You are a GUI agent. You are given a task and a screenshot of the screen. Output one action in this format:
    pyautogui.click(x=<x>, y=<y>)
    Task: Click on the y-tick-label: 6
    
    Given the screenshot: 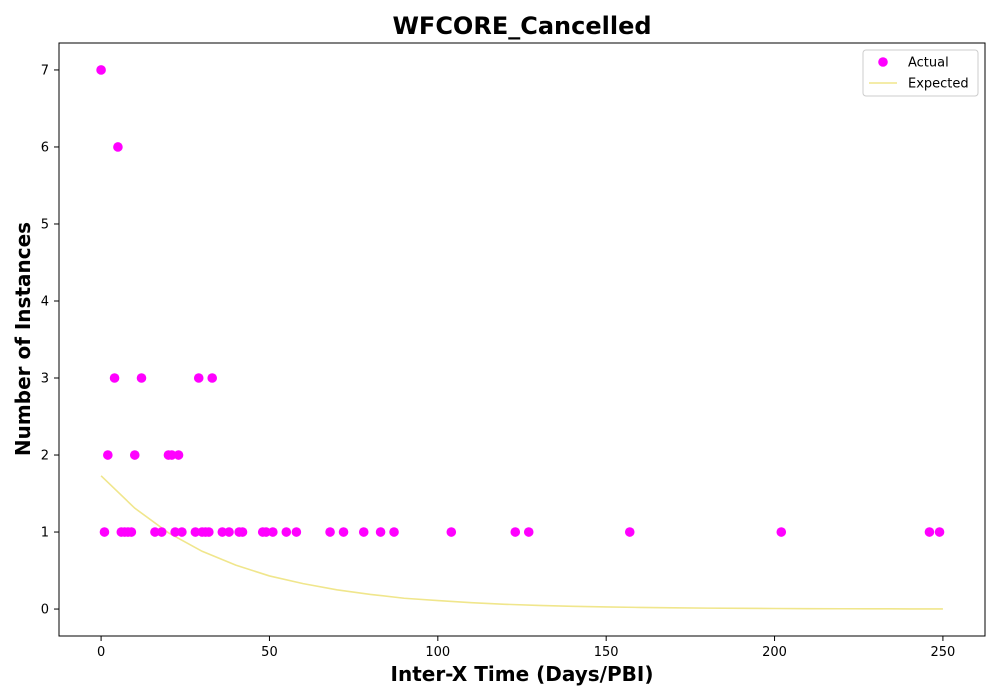 What is the action you would take?
    pyautogui.click(x=45, y=147)
    